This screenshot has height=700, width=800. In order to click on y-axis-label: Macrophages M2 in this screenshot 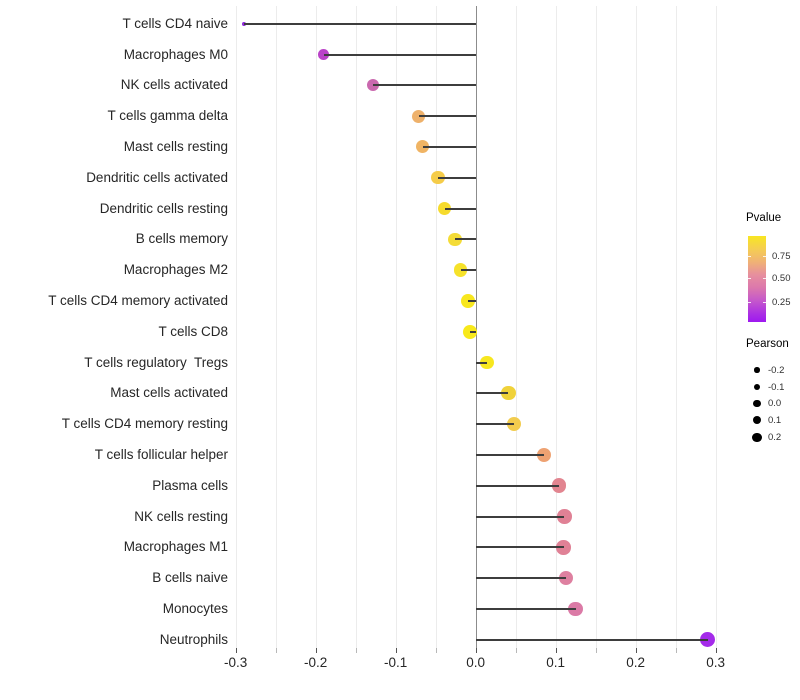, I will do `click(175, 270)`.